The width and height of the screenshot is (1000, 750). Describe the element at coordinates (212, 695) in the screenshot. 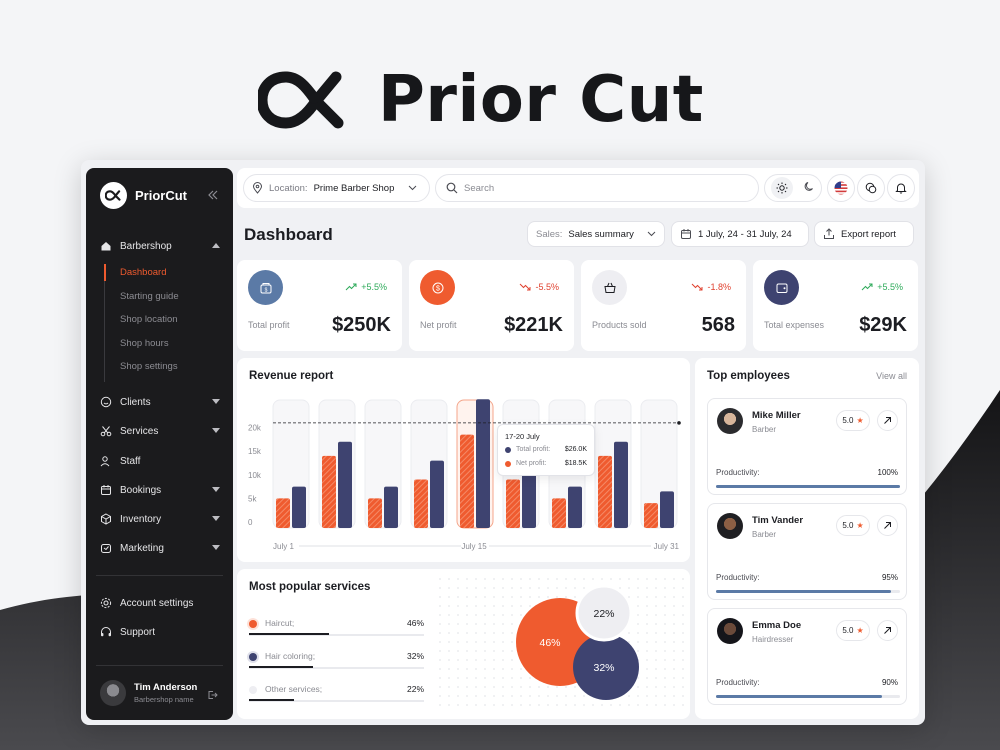

I see `logout-icon` at that location.